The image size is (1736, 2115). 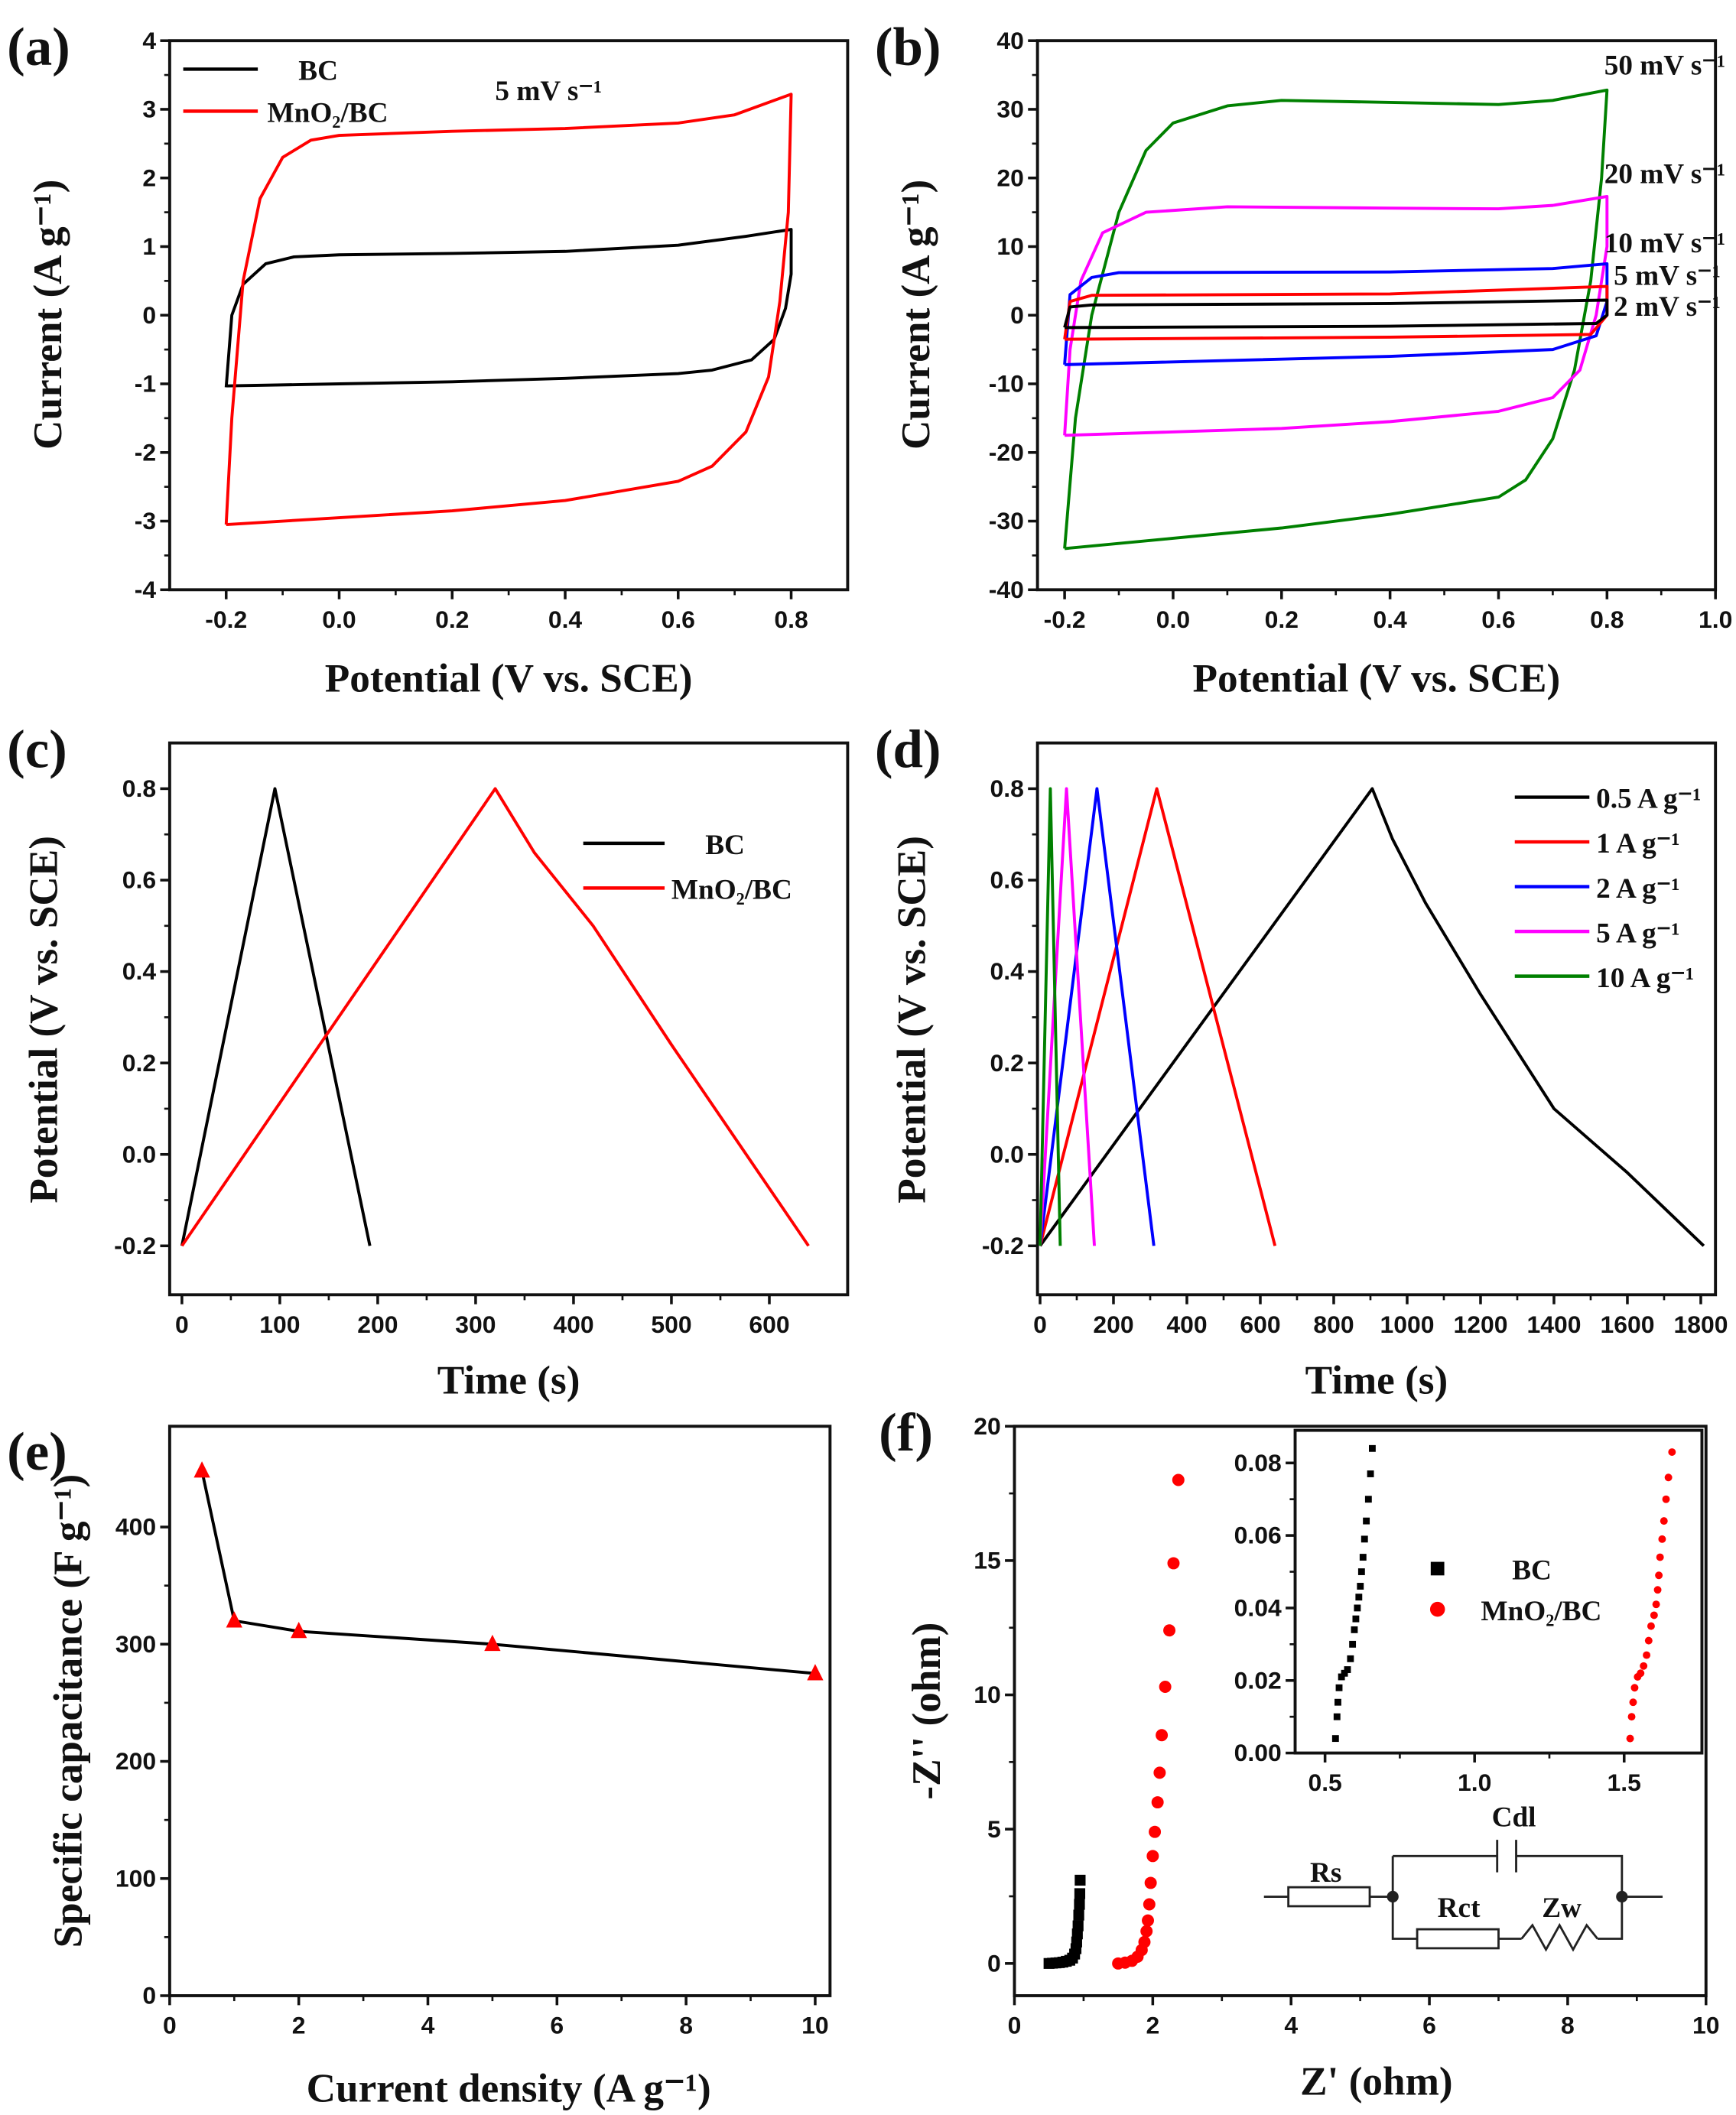 I want to click on panel-e-ytick-label: 400, so click(x=135, y=1527).